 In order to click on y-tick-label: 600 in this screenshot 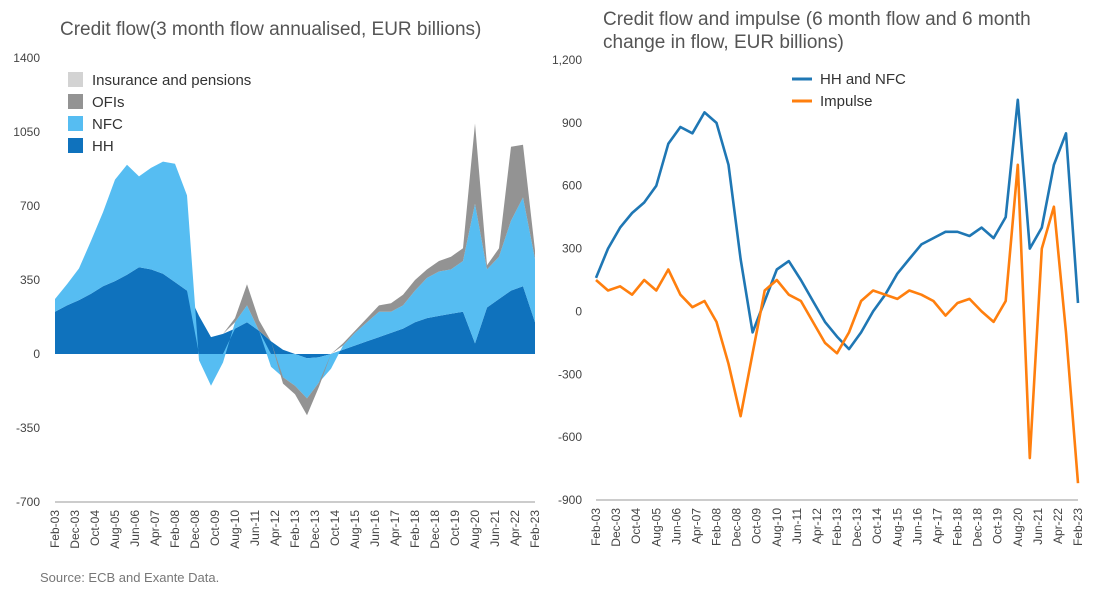, I will do `click(572, 186)`.